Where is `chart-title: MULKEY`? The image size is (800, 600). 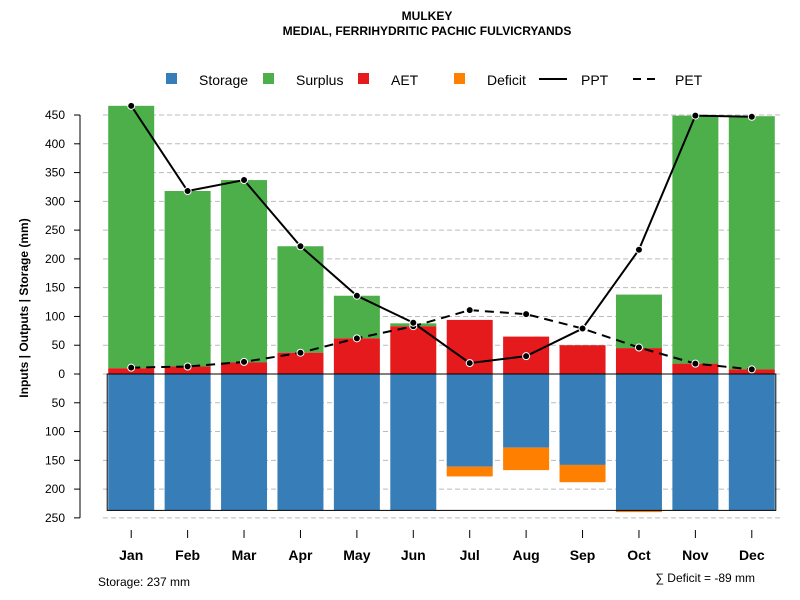 chart-title: MULKEY is located at coordinates (427, 16).